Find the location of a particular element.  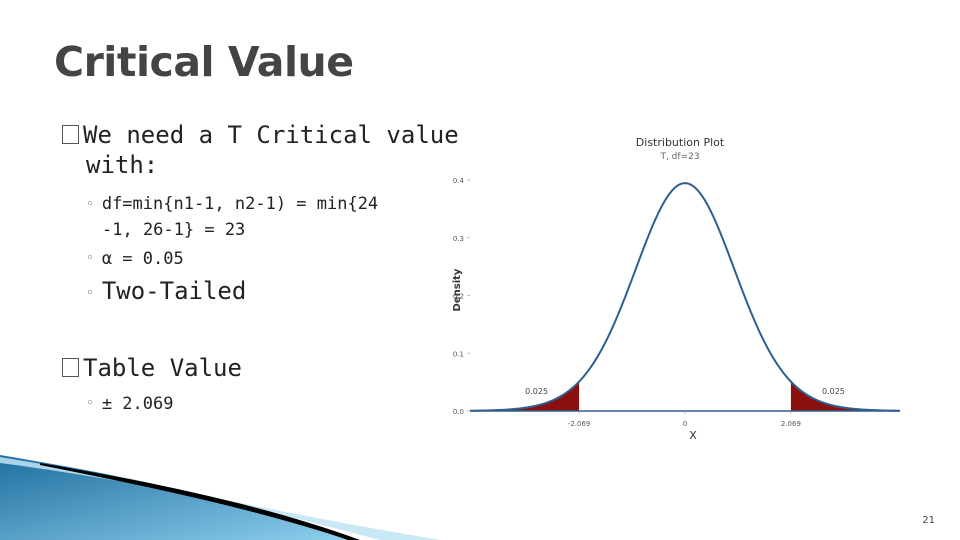

x-tick-label: 2.069 is located at coordinates (791, 424).